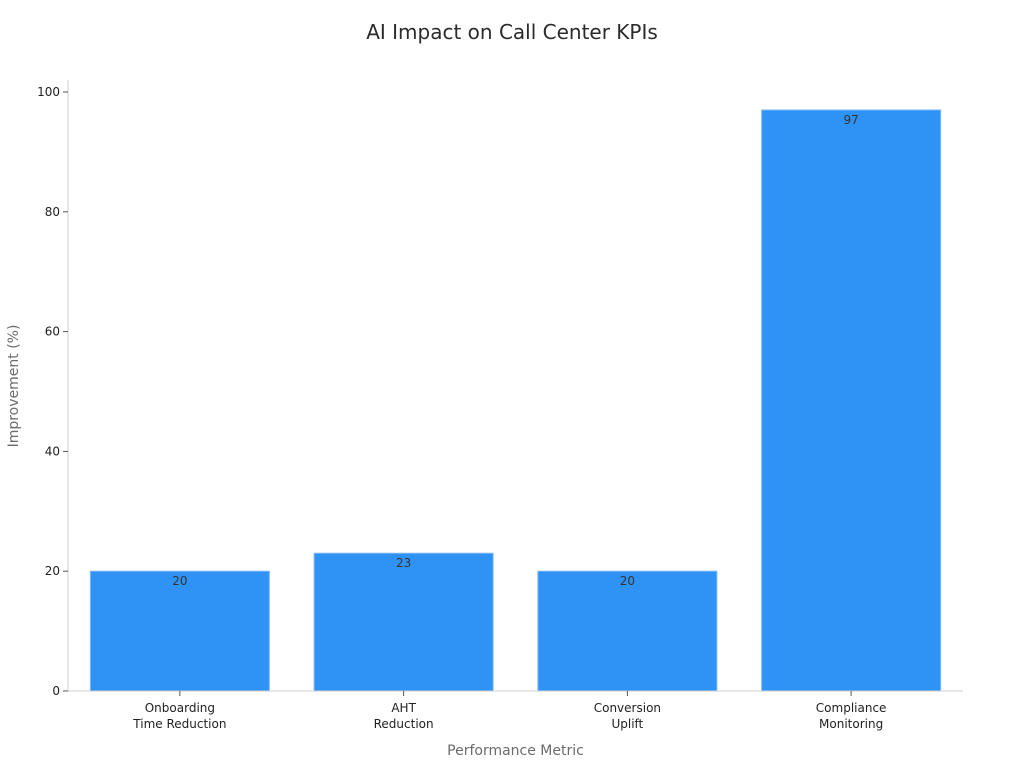 The image size is (1024, 768). What do you see at coordinates (52, 212) in the screenshot?
I see `y-tick-label: 80` at bounding box center [52, 212].